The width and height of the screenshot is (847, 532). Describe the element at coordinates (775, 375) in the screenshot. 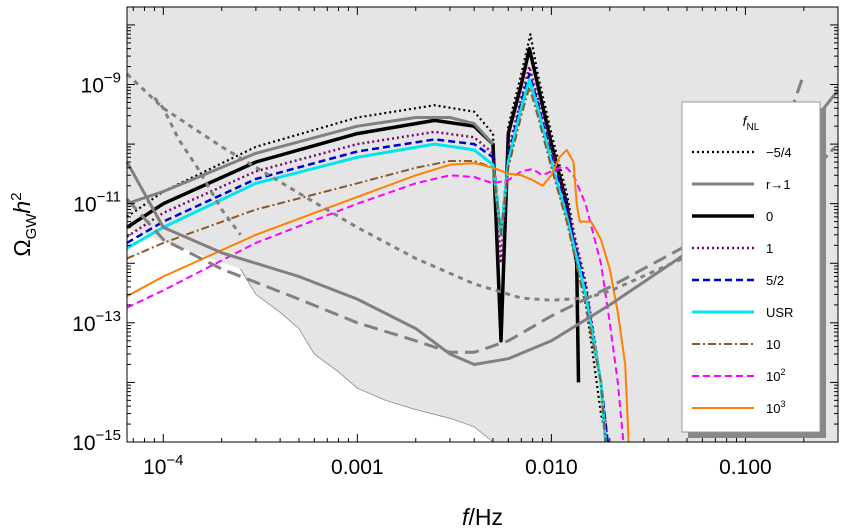

I see `legend-label: 102` at that location.